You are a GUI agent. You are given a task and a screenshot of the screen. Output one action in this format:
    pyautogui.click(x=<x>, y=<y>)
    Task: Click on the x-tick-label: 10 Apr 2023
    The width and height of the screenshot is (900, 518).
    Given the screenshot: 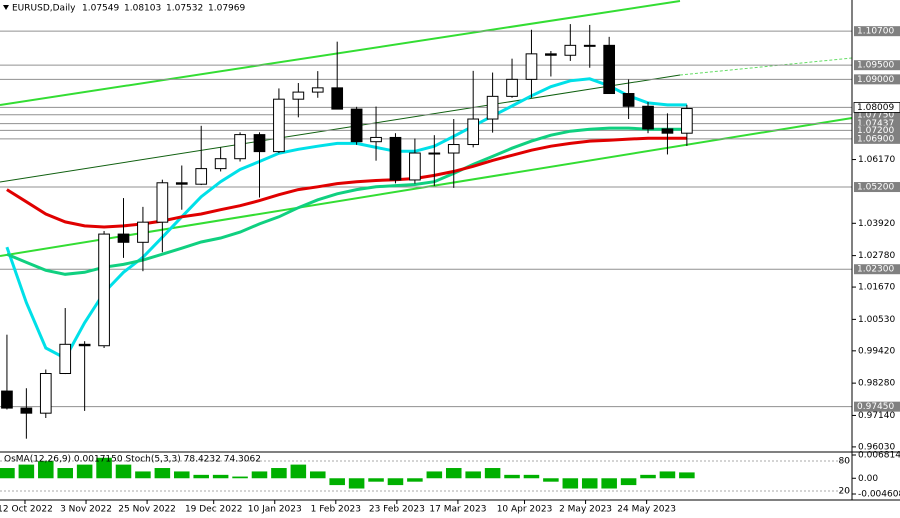 What is the action you would take?
    pyautogui.click(x=525, y=510)
    